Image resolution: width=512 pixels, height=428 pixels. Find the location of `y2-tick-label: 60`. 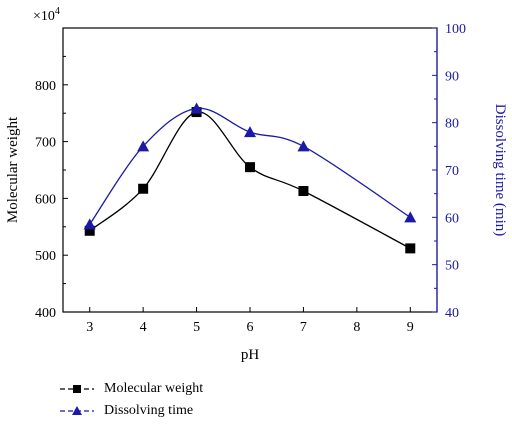

y2-tick-label: 60 is located at coordinates (452, 218).